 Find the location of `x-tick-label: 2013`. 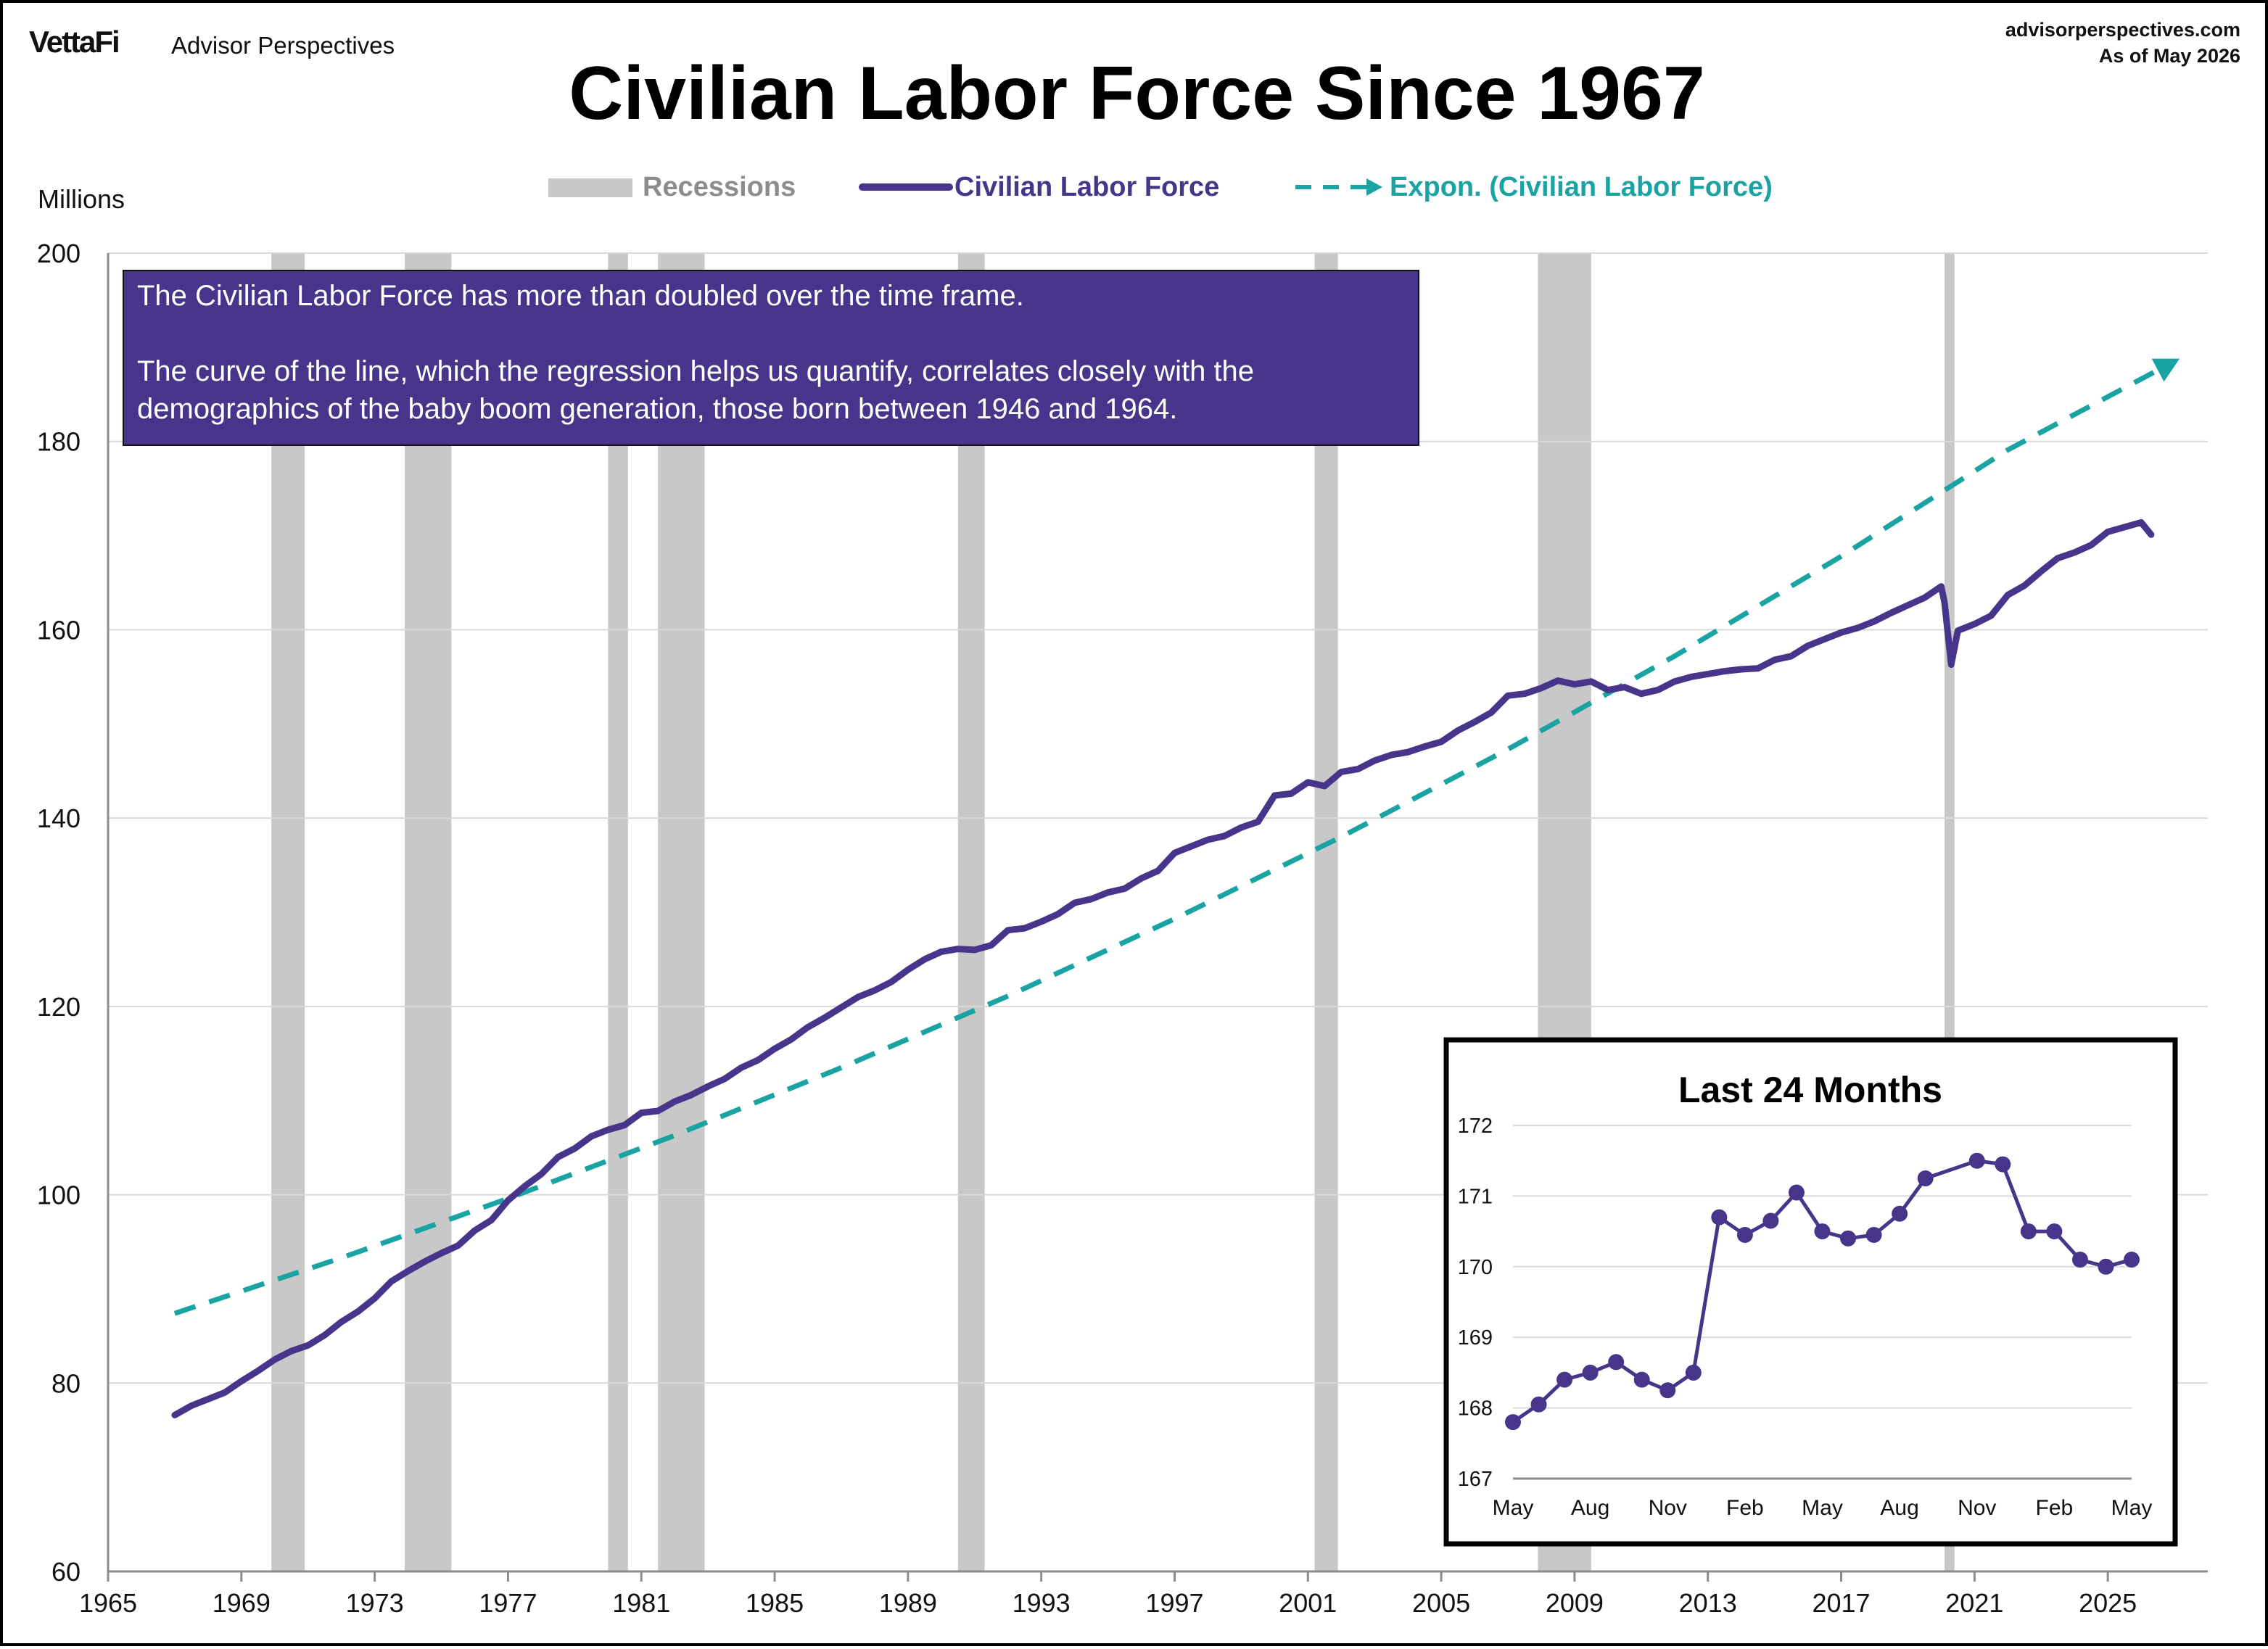

x-tick-label: 2013 is located at coordinates (1708, 1603).